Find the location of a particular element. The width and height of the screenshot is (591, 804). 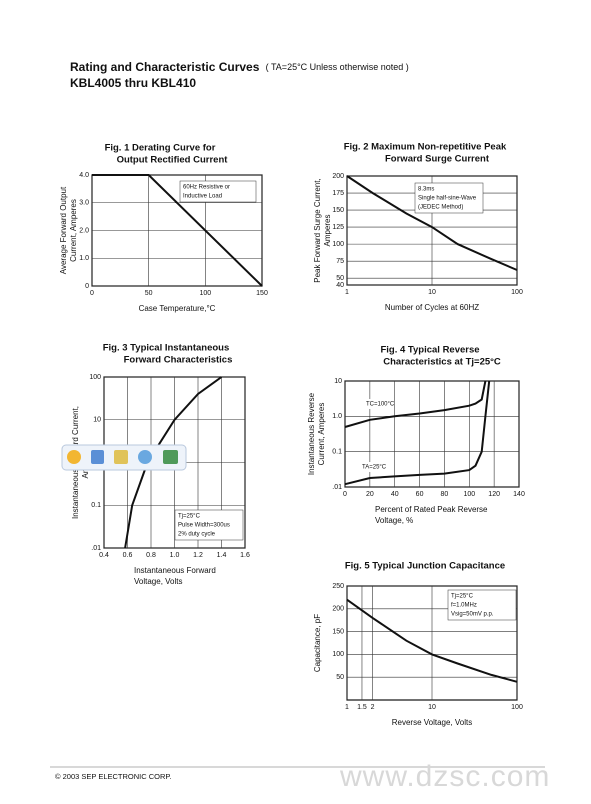

y-axis-label: Average Forward Output is located at coordinates (63, 230).